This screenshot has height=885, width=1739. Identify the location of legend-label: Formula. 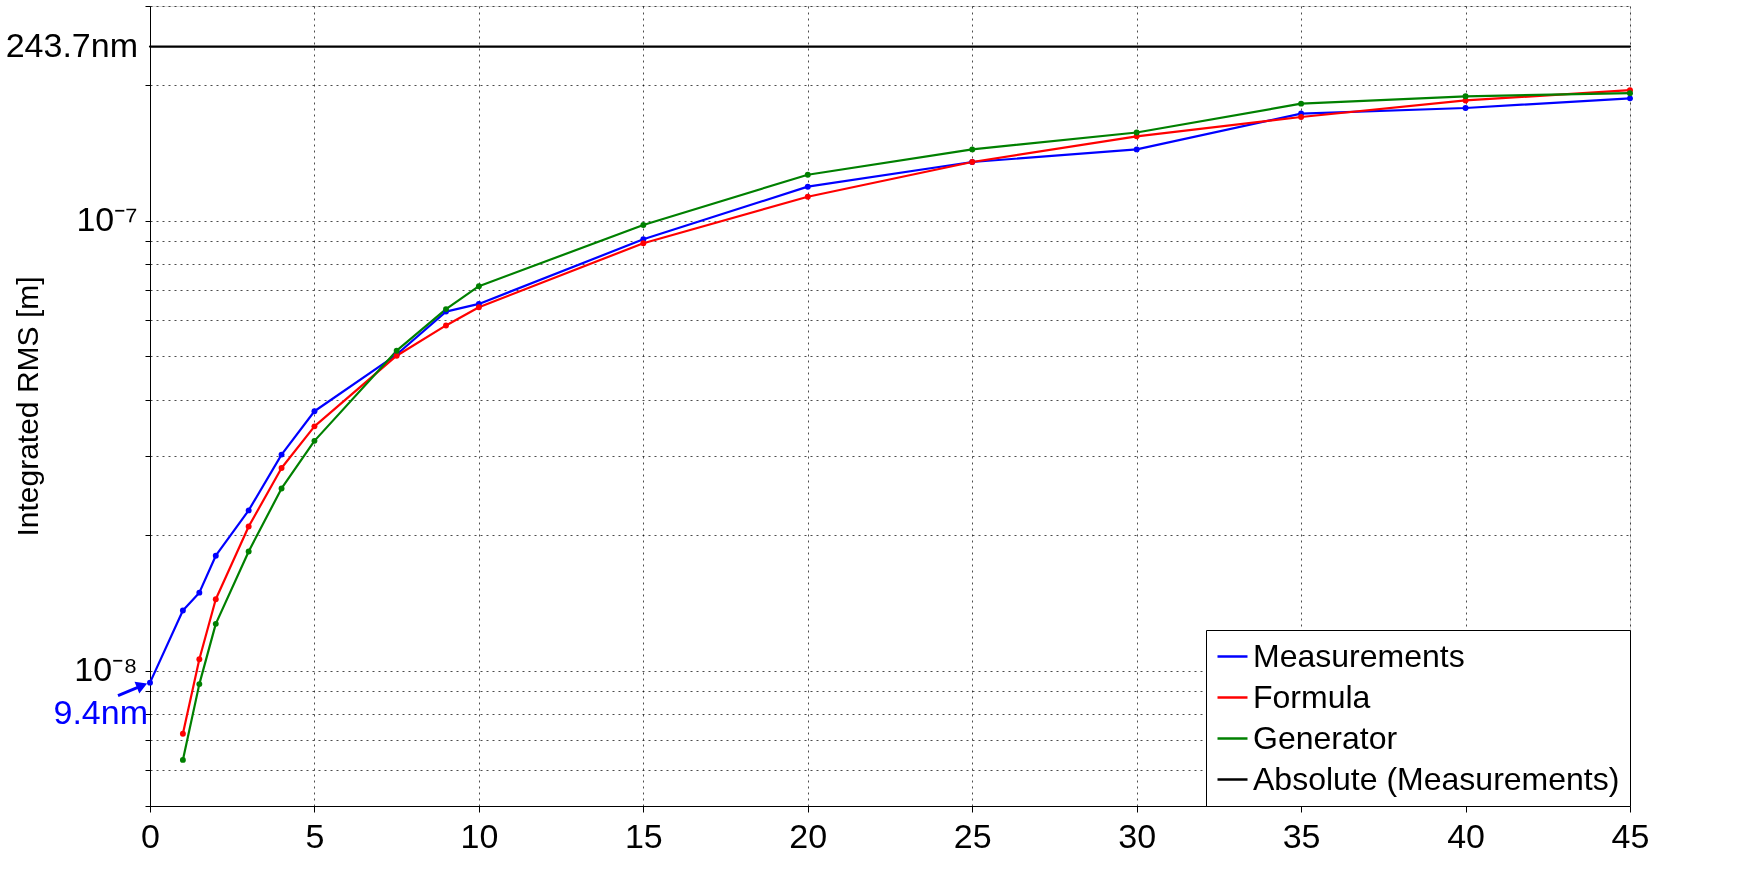
(1312, 696).